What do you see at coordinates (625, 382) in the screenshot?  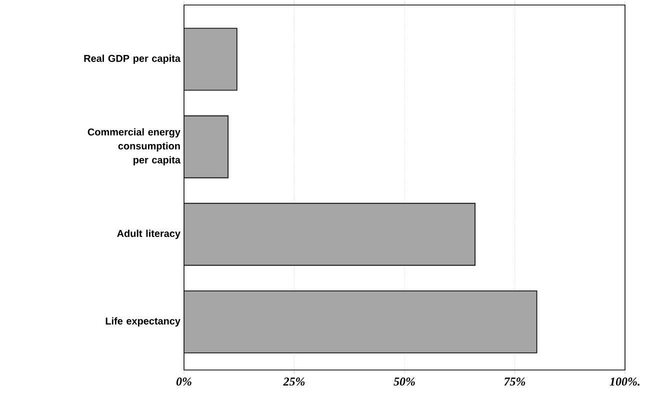 I see `x-tick-label: 100%.` at bounding box center [625, 382].